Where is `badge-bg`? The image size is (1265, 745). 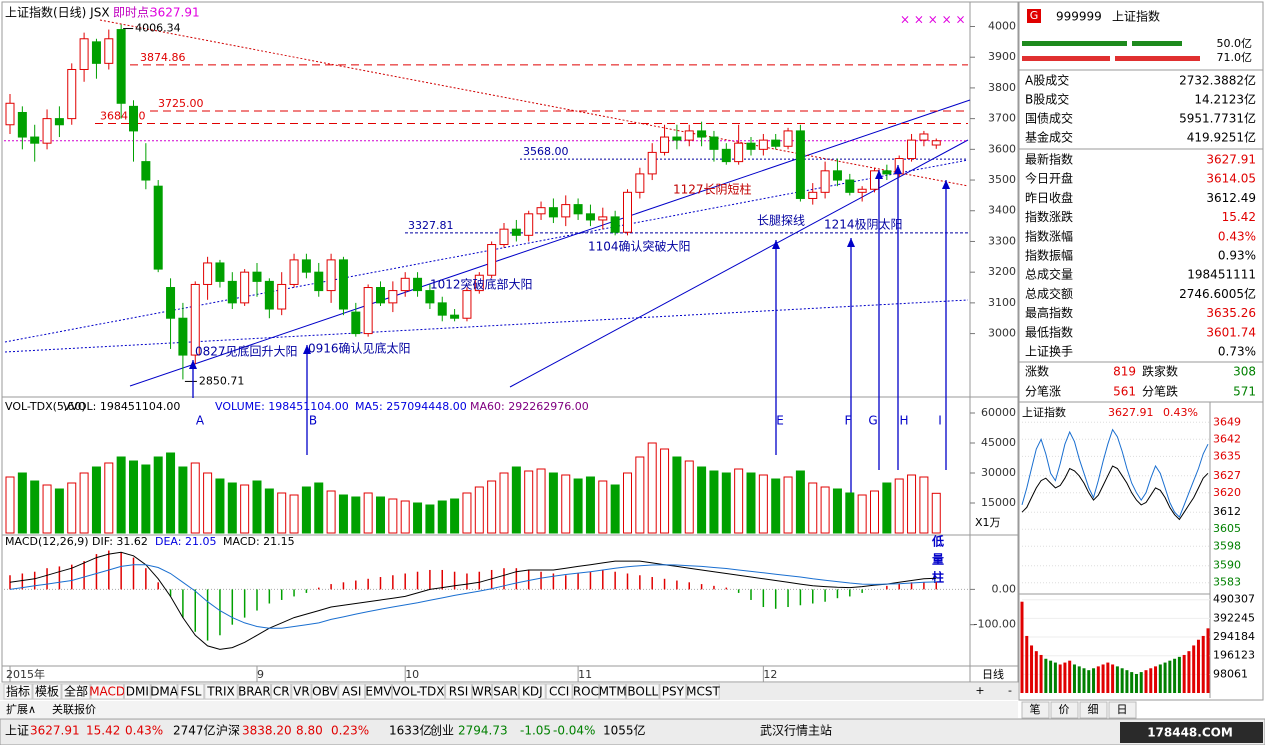
badge-bg is located at coordinates (1034, 16).